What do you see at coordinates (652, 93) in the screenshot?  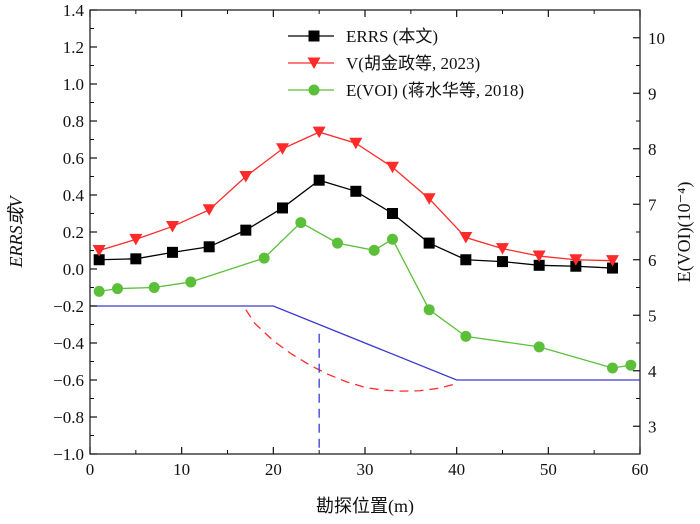 I see `y2-tick-label: 9` at bounding box center [652, 93].